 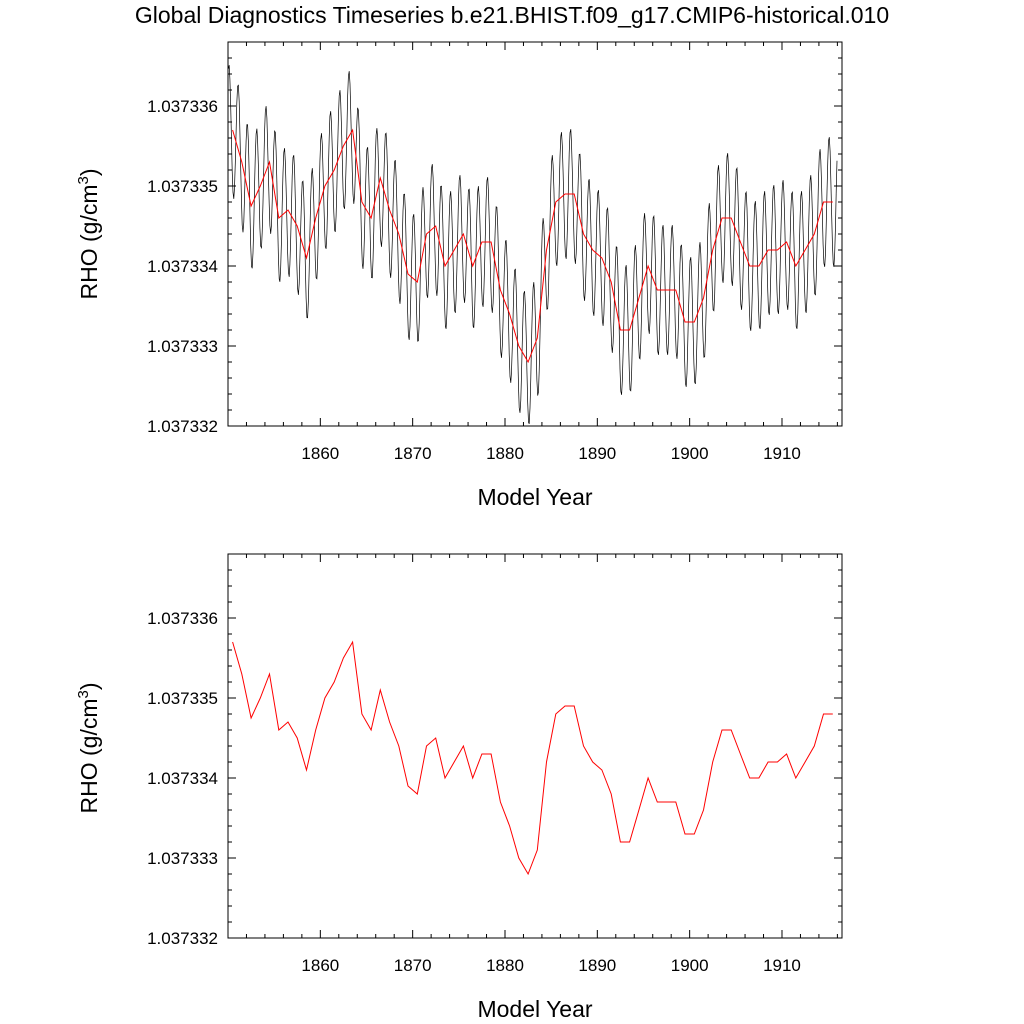 I want to click on top-x-tick-labels: 1860 1870 1880 1890 1900 1910, so click(x=550, y=453).